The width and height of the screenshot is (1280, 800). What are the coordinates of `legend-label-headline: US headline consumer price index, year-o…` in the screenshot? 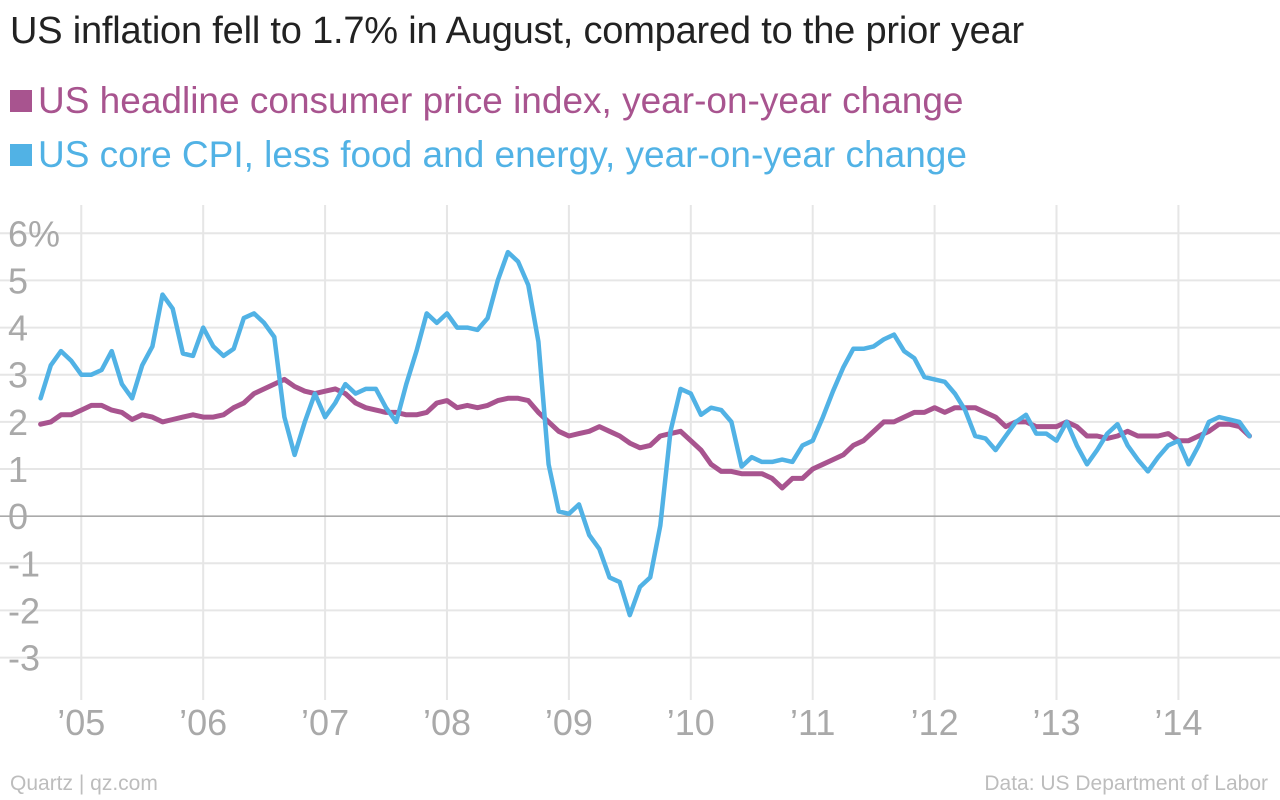 It's located at (501, 100).